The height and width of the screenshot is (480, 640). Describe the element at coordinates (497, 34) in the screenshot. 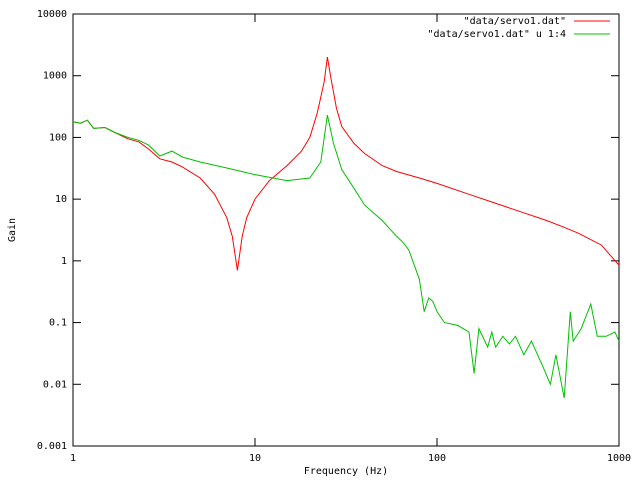

I see `legend-label: "data/servo1.dat" u 1:4` at that location.